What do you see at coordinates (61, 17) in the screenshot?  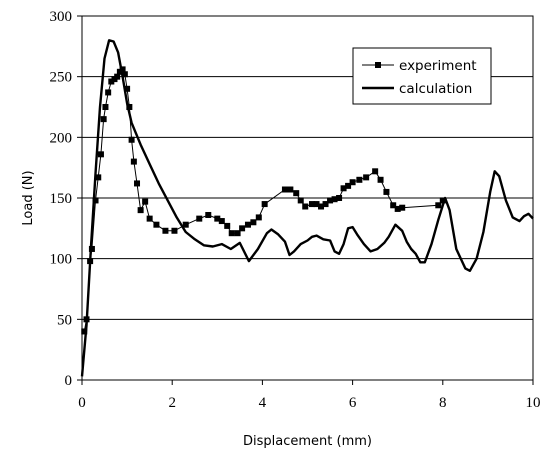 I see `y-tick-label-6: 300` at bounding box center [61, 17].